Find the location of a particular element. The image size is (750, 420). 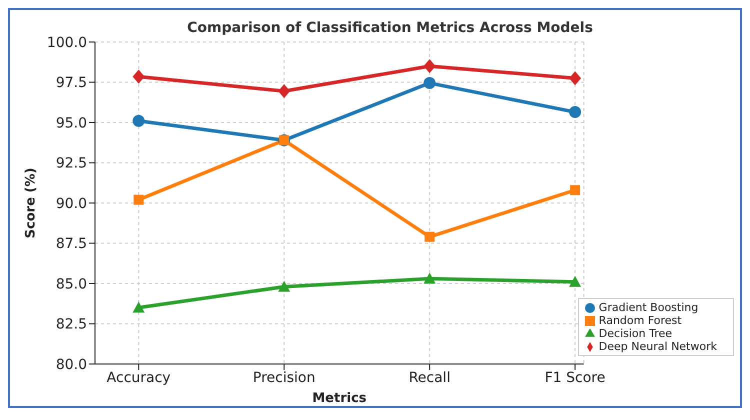

y-tick-label: 90.0 is located at coordinates (71, 204).